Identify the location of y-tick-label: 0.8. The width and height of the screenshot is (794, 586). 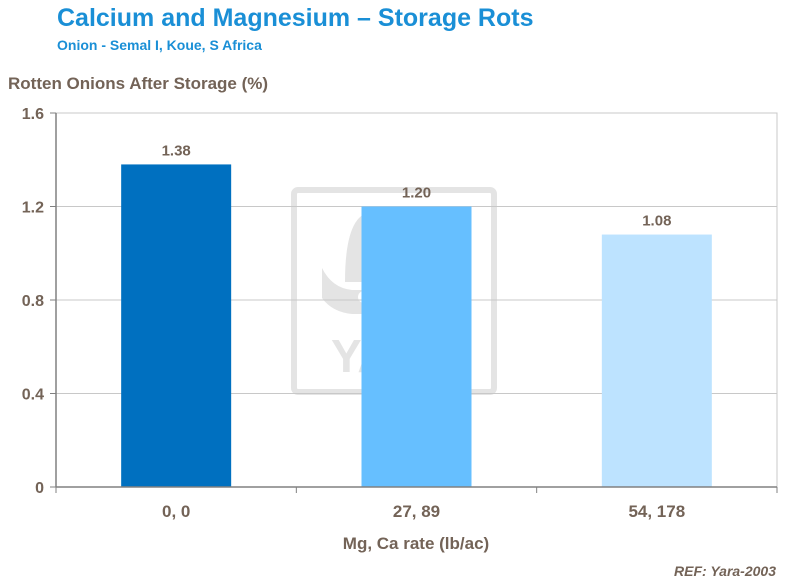
(33, 301).